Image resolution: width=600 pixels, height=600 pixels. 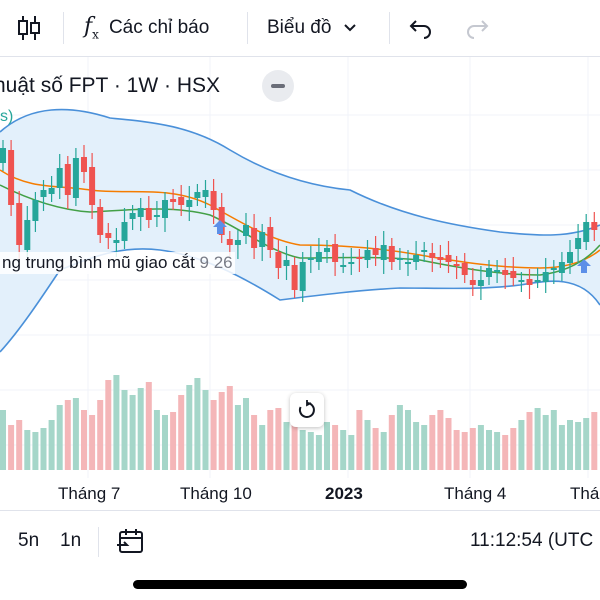 I want to click on clock-time: 11:12:54 (UTC, so click(x=532, y=540).